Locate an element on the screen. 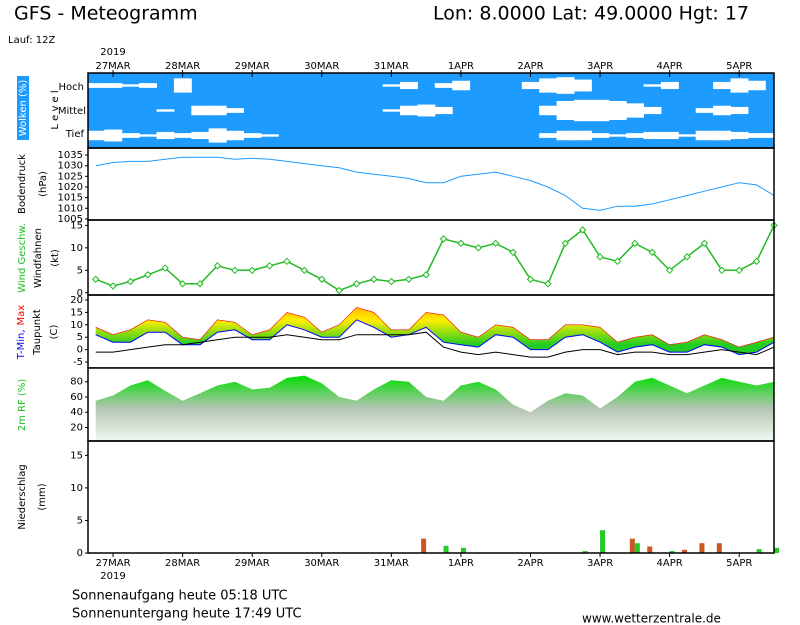  x-tick-label: 27MAR is located at coordinates (112, 66).